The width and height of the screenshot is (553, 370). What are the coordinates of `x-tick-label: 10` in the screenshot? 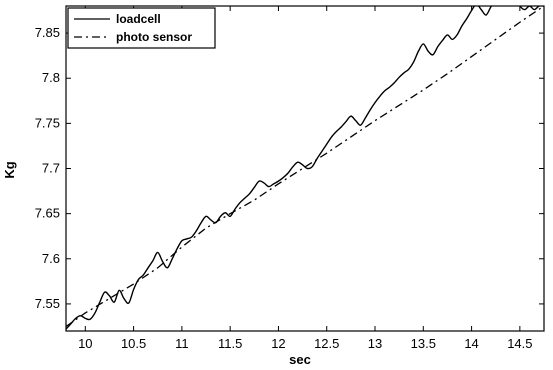 It's located at (85, 343).